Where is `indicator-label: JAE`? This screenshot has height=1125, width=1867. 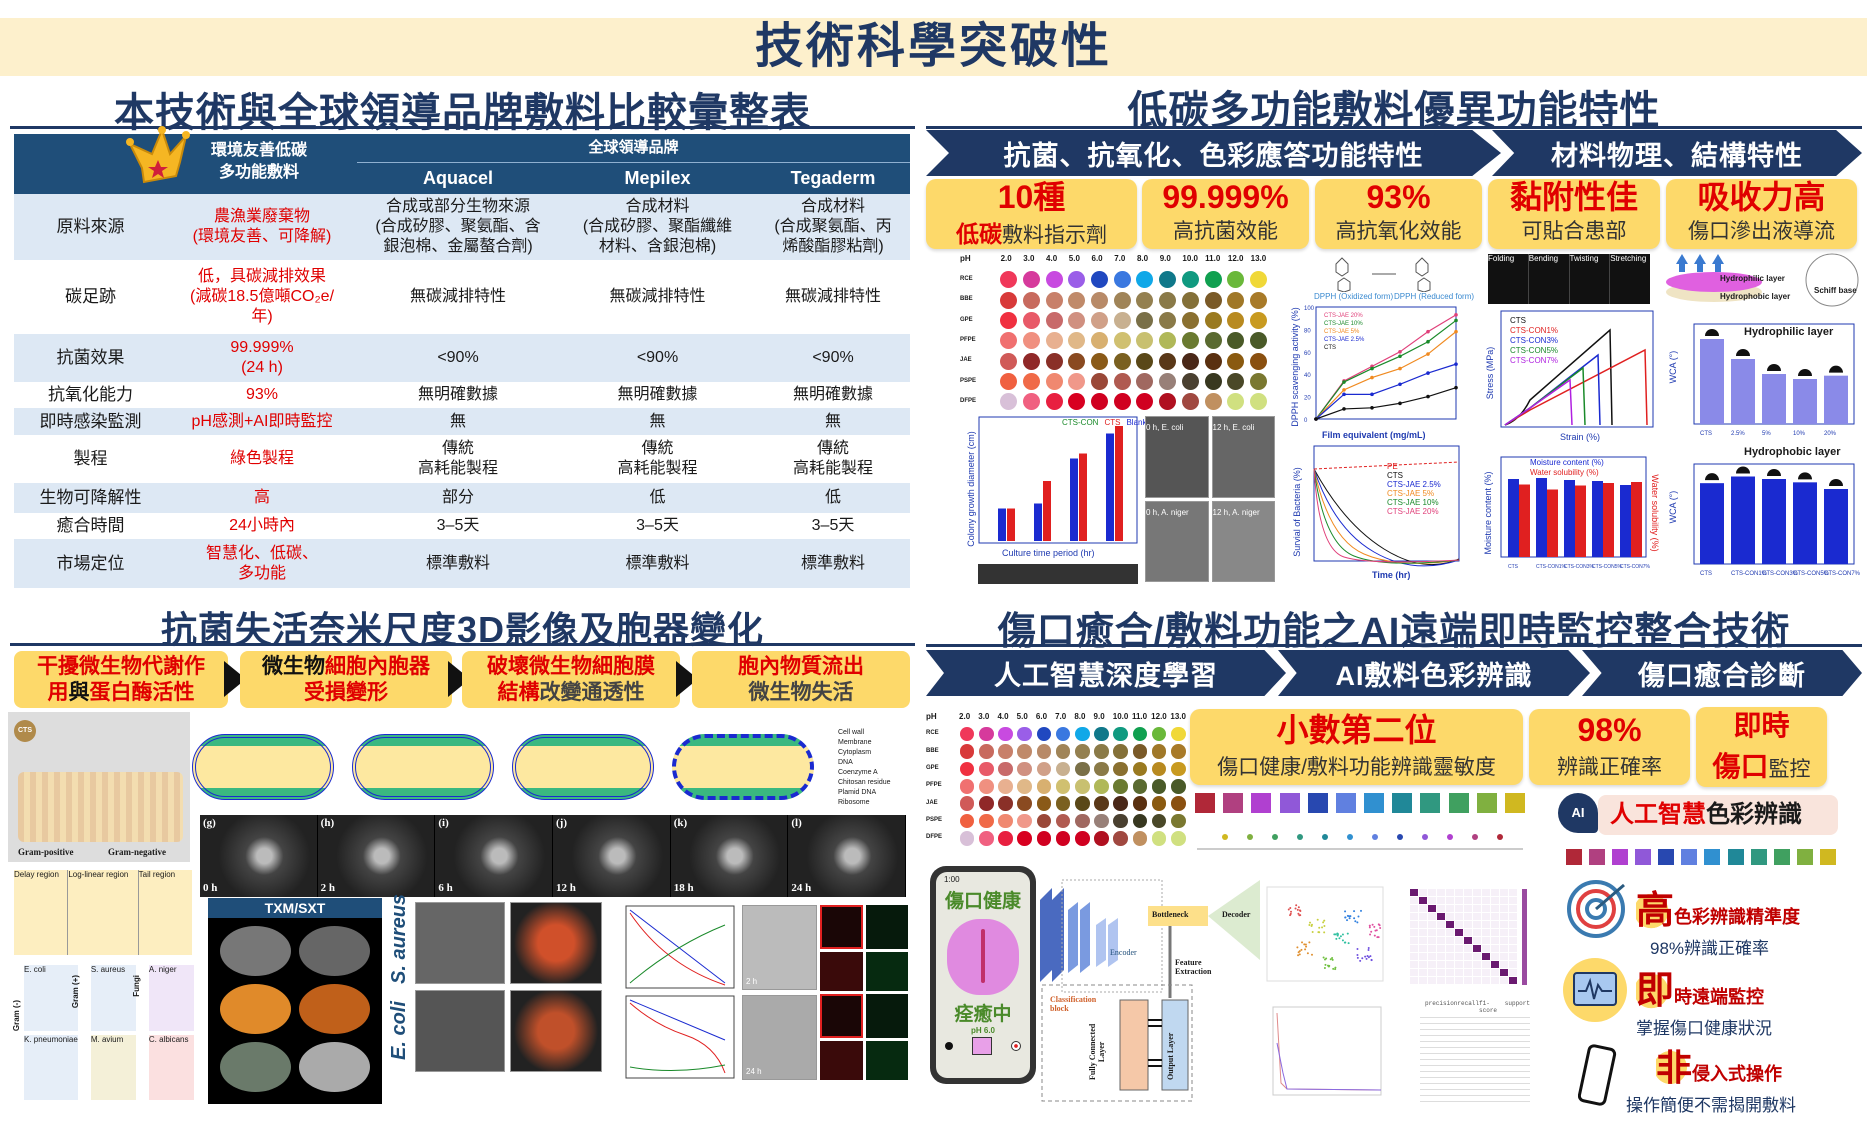 indicator-label: JAE is located at coordinates (966, 360).